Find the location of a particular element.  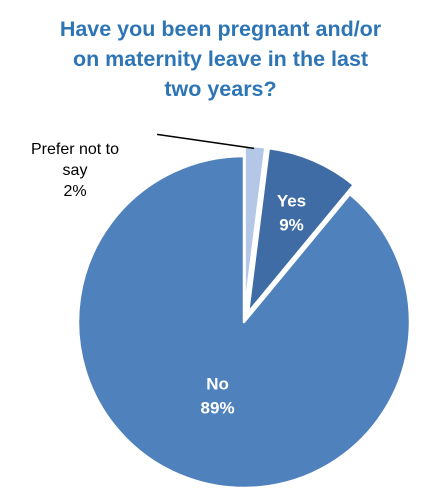

chart-title-line-1: Have you been pregnant and/or is located at coordinates (220, 29).